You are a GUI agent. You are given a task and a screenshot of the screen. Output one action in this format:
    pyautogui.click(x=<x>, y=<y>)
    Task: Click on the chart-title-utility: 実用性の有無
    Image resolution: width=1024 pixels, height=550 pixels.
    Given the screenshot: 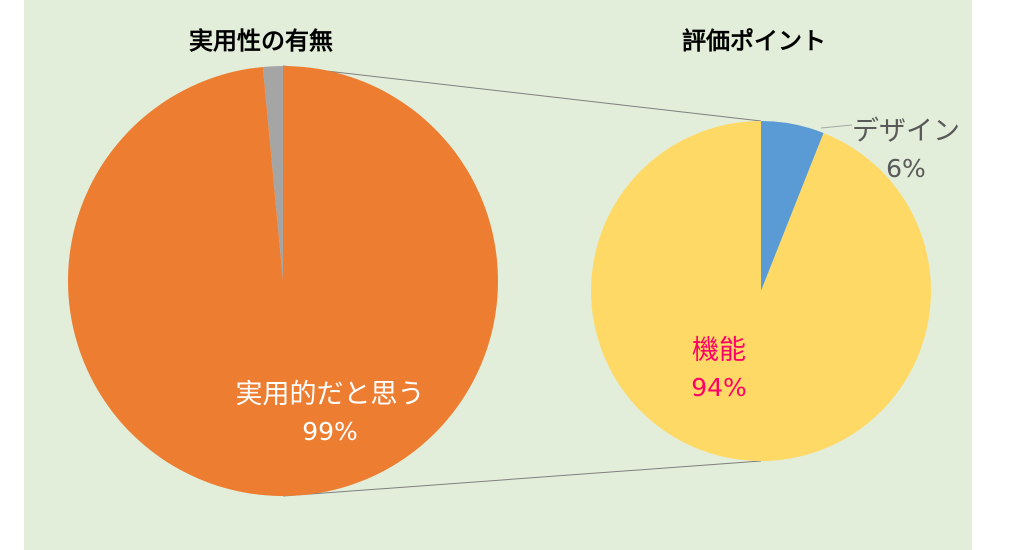 What is the action you would take?
    pyautogui.click(x=261, y=41)
    